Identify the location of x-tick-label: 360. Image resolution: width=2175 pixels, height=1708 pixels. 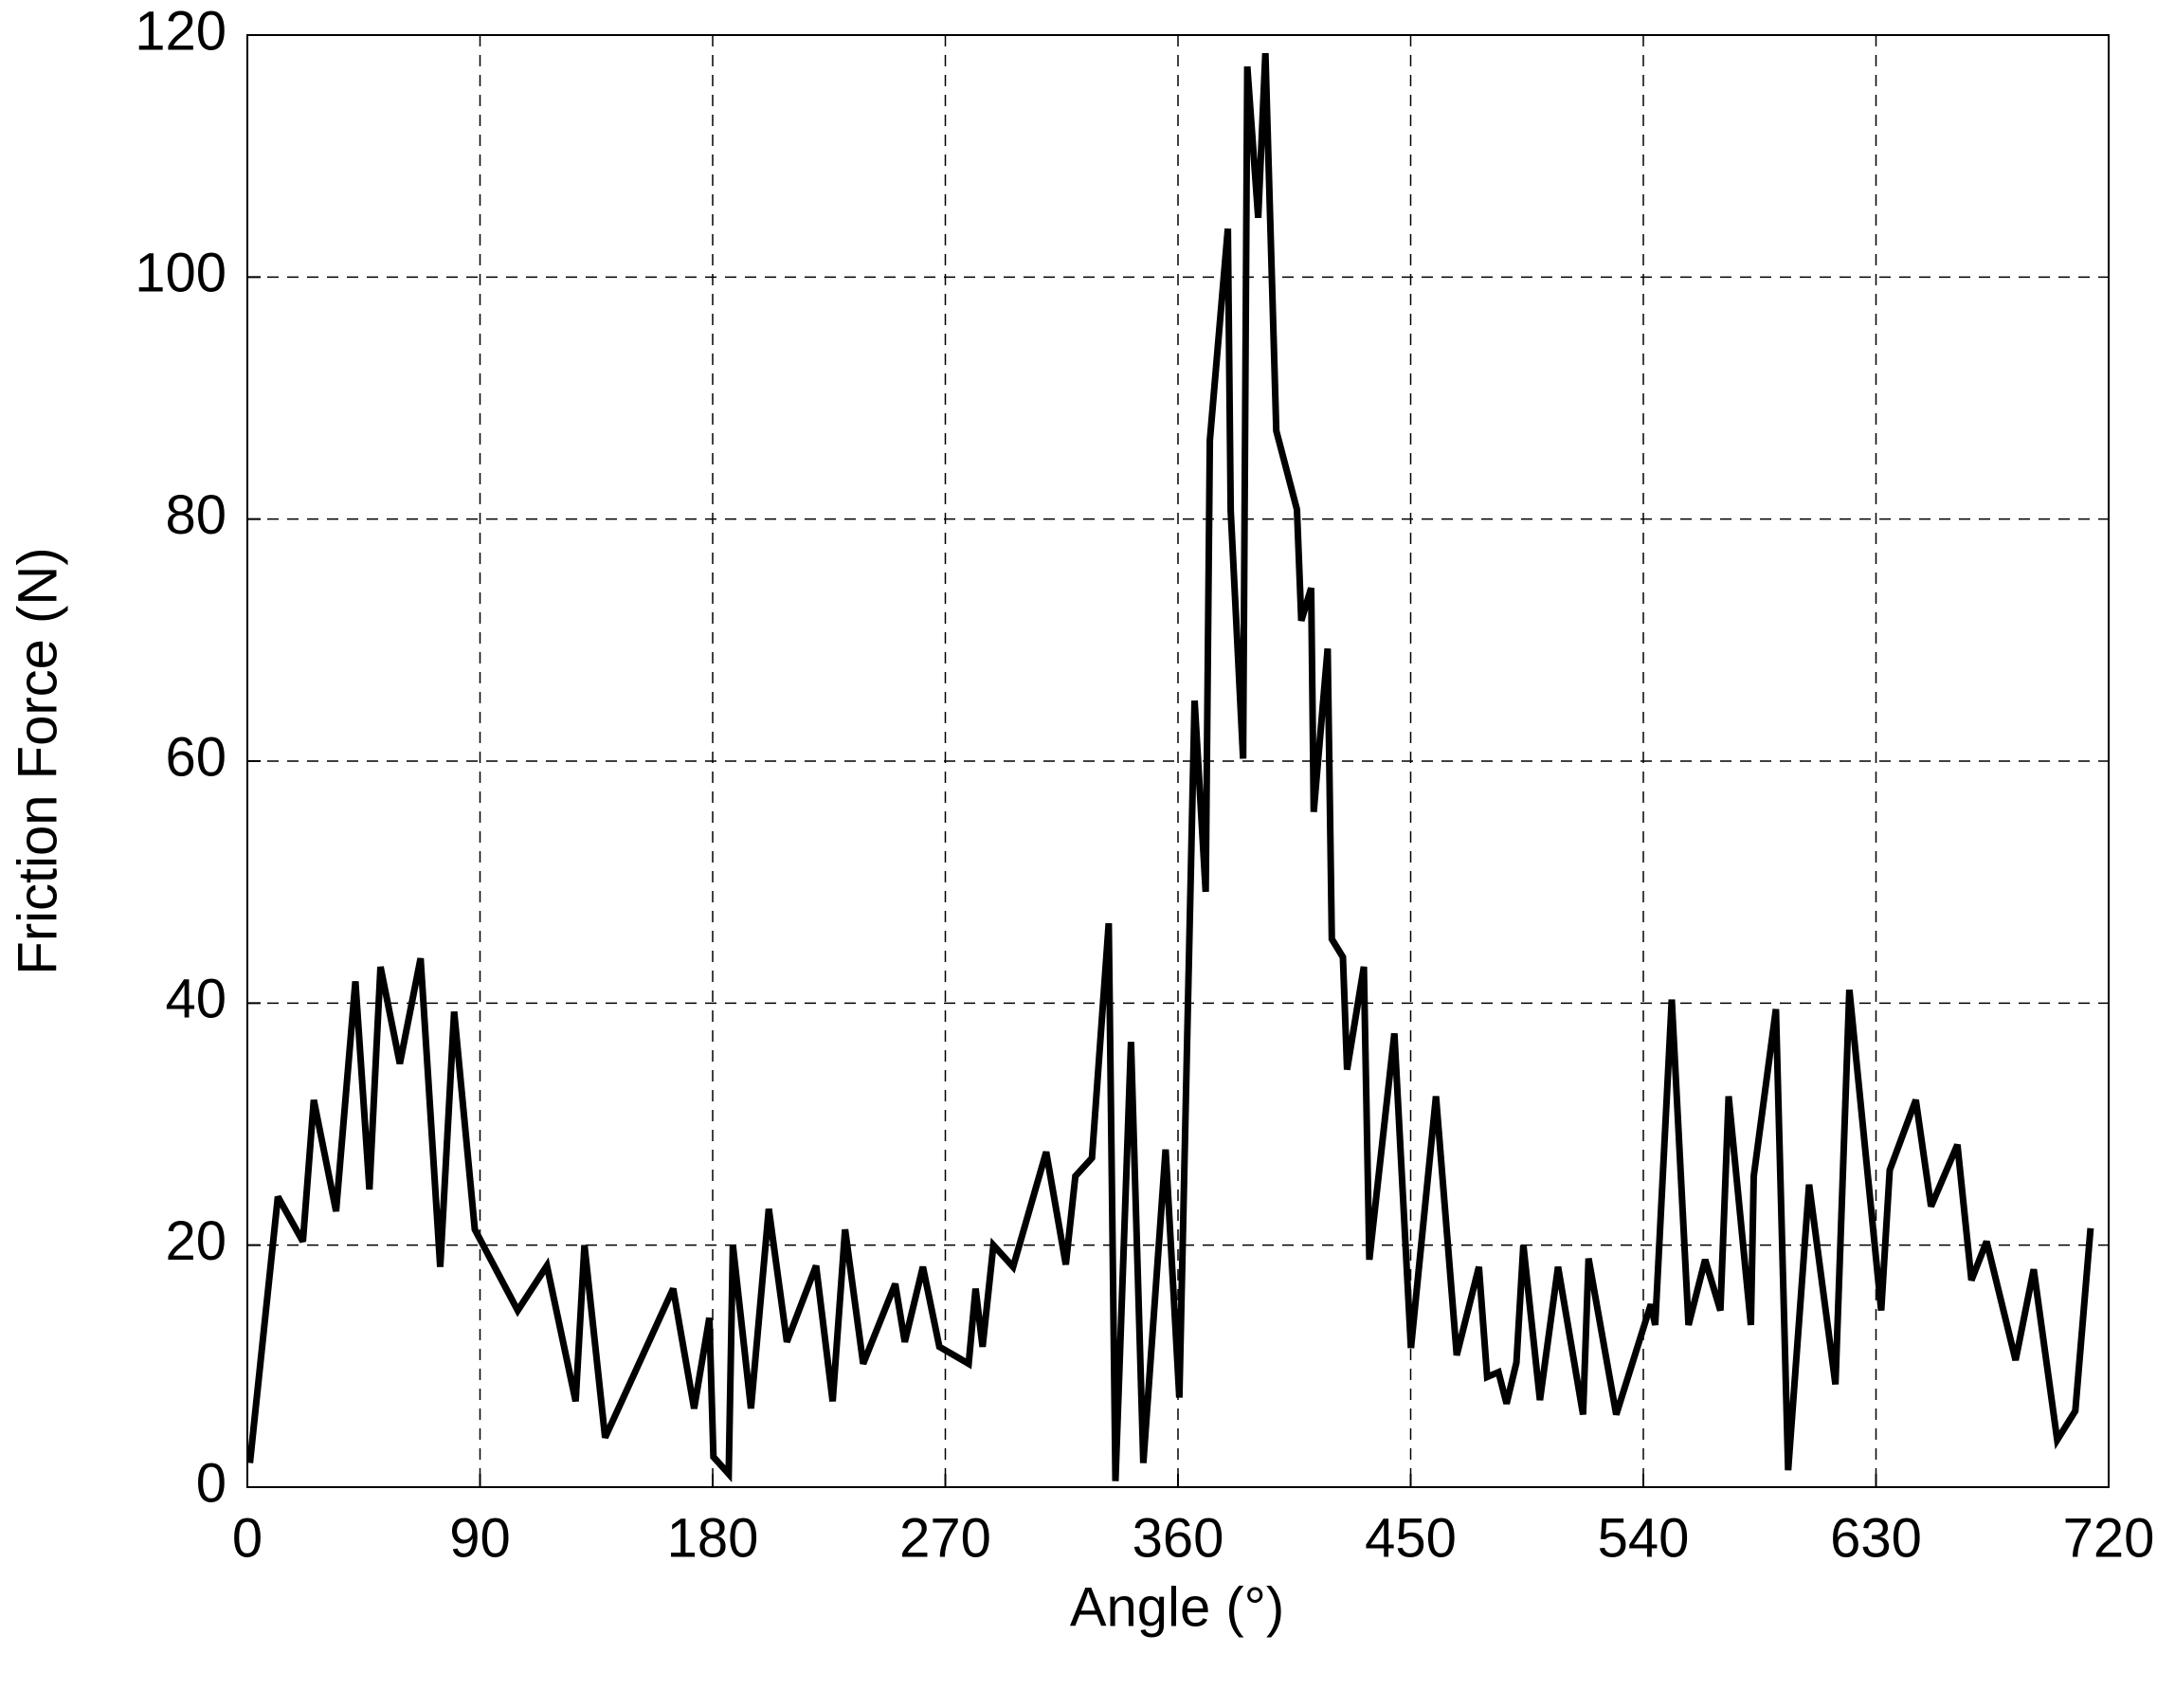
(1179, 1538).